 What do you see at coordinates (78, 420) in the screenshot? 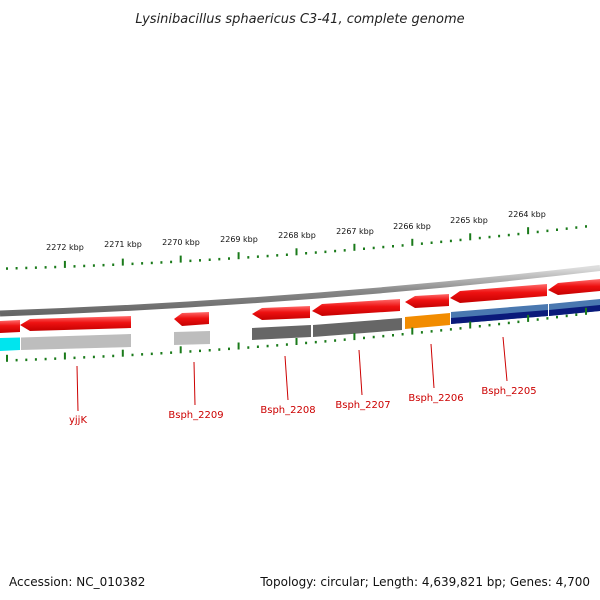
I see `gene-label-yjjK: yjjK` at bounding box center [78, 420].